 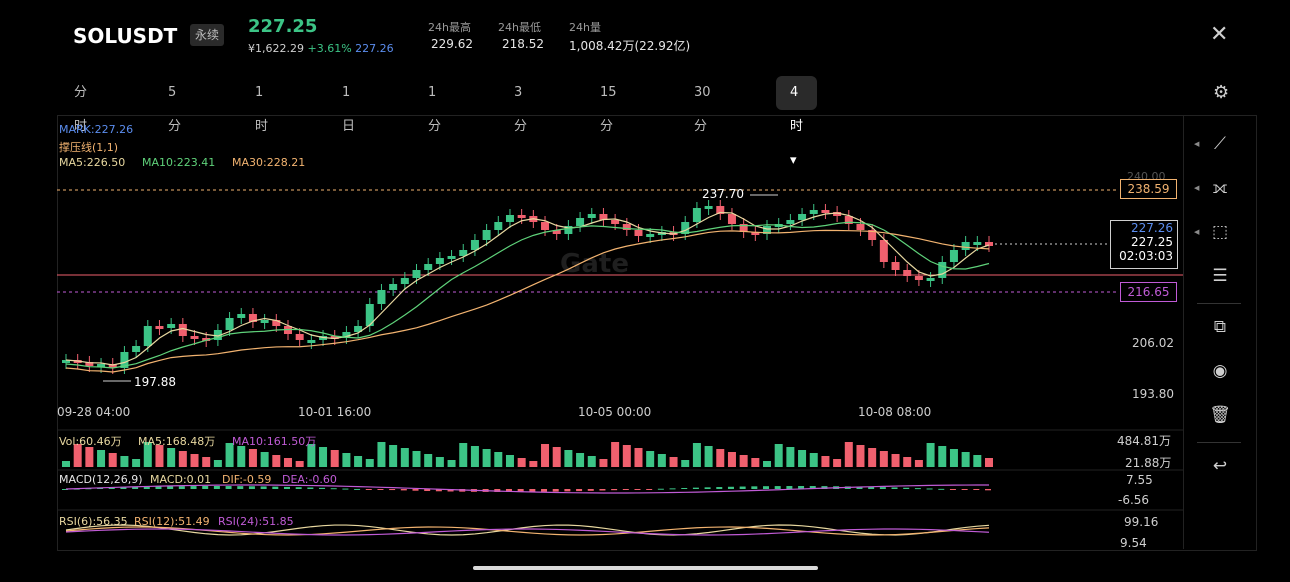 I want to click on mark-price: 227.26, so click(x=374, y=48).